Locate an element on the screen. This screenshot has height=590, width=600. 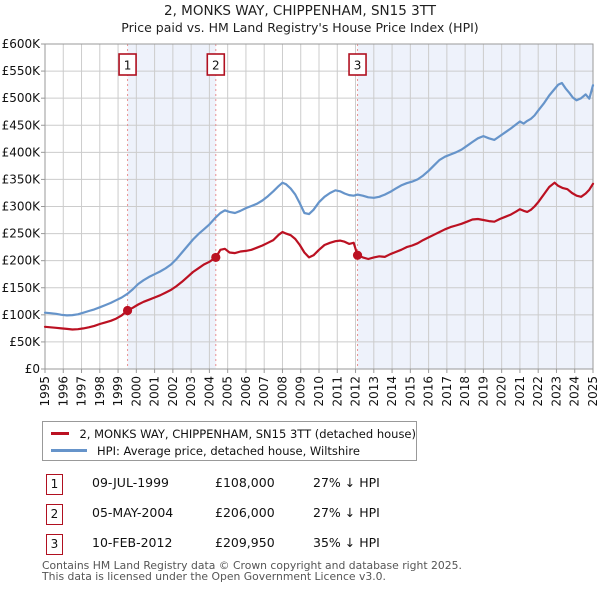
transaction-price: £209,950 is located at coordinates (245, 542).